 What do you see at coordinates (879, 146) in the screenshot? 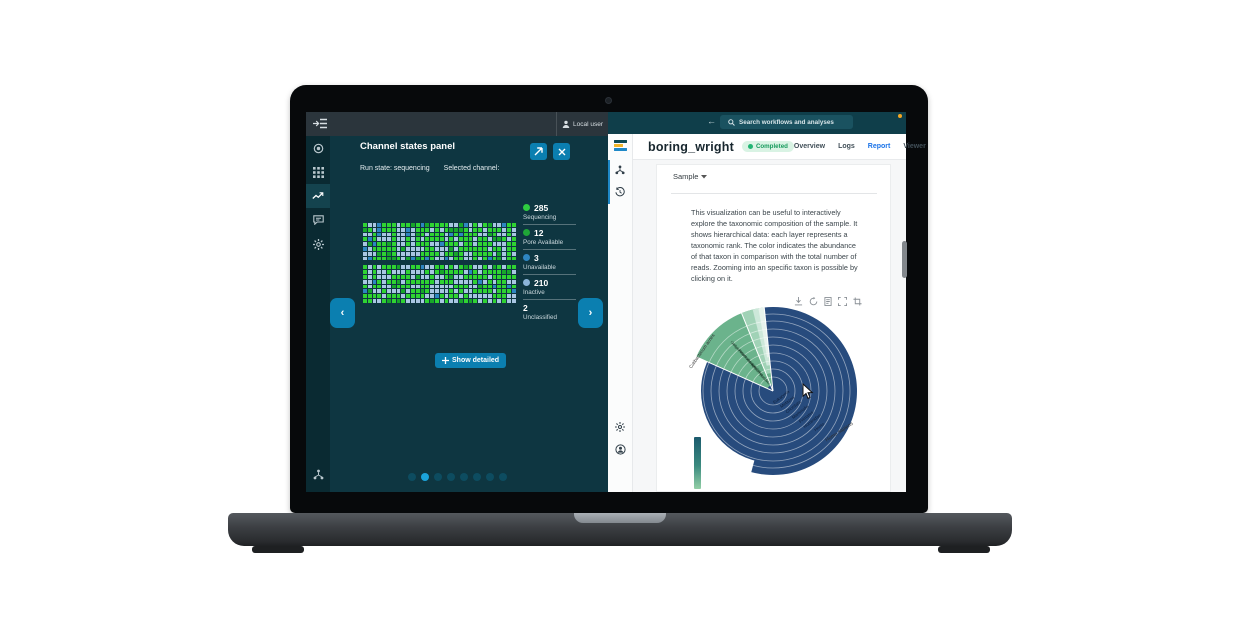
I see `tab-report: Report` at bounding box center [879, 146].